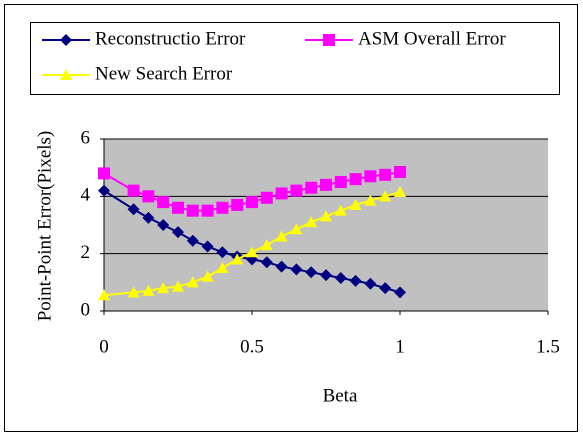 The image size is (583, 437). I want to click on y-axis-label: Point-Point Error(Pixels), so click(44, 226).